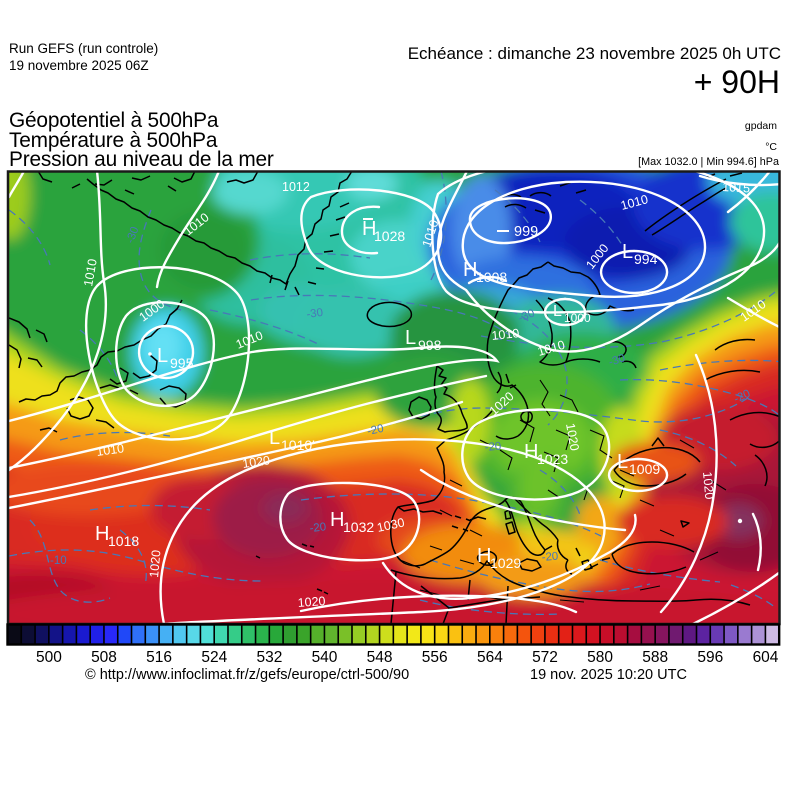 Image resolution: width=788 pixels, height=789 pixels. I want to click on svg-text: 995, so click(182, 363).